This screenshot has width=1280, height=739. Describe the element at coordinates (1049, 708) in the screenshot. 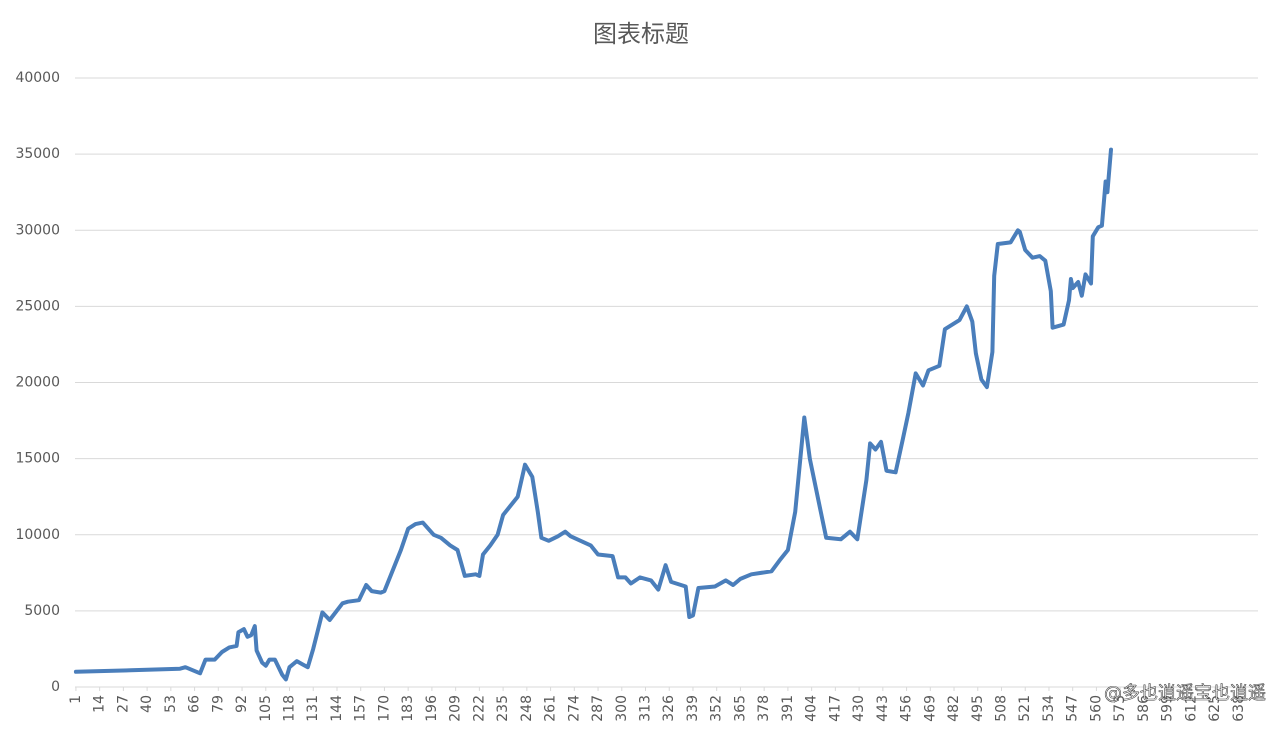

I see `x-tick-label: 534` at that location.